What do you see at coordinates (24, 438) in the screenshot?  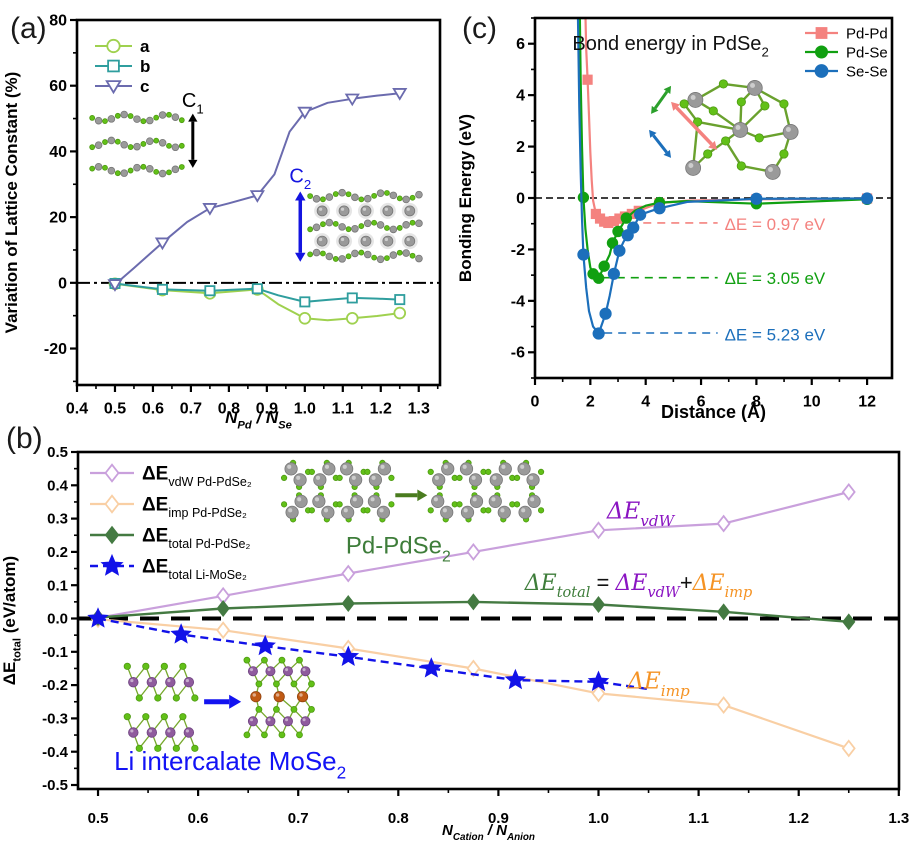 I see `panel-label-b: (b)` at bounding box center [24, 438].